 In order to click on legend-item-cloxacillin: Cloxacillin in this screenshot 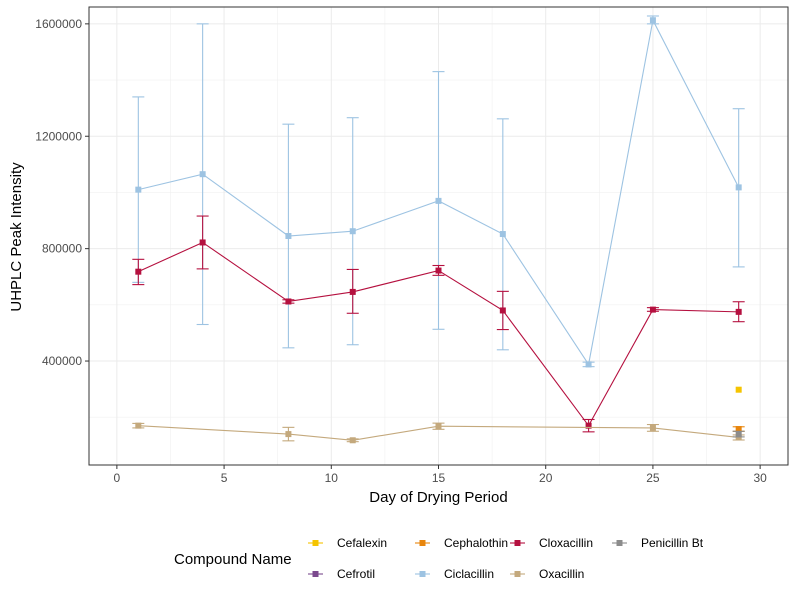, I will do `click(551, 543)`.